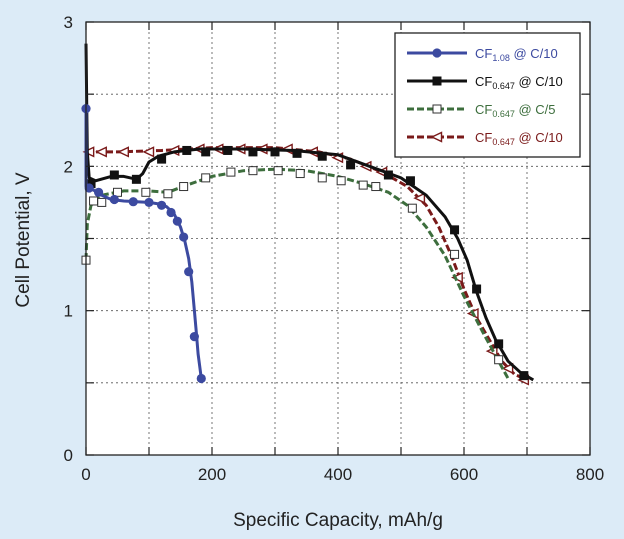 This screenshot has width=624, height=539. I want to click on y-tick-label: 0, so click(68, 455).